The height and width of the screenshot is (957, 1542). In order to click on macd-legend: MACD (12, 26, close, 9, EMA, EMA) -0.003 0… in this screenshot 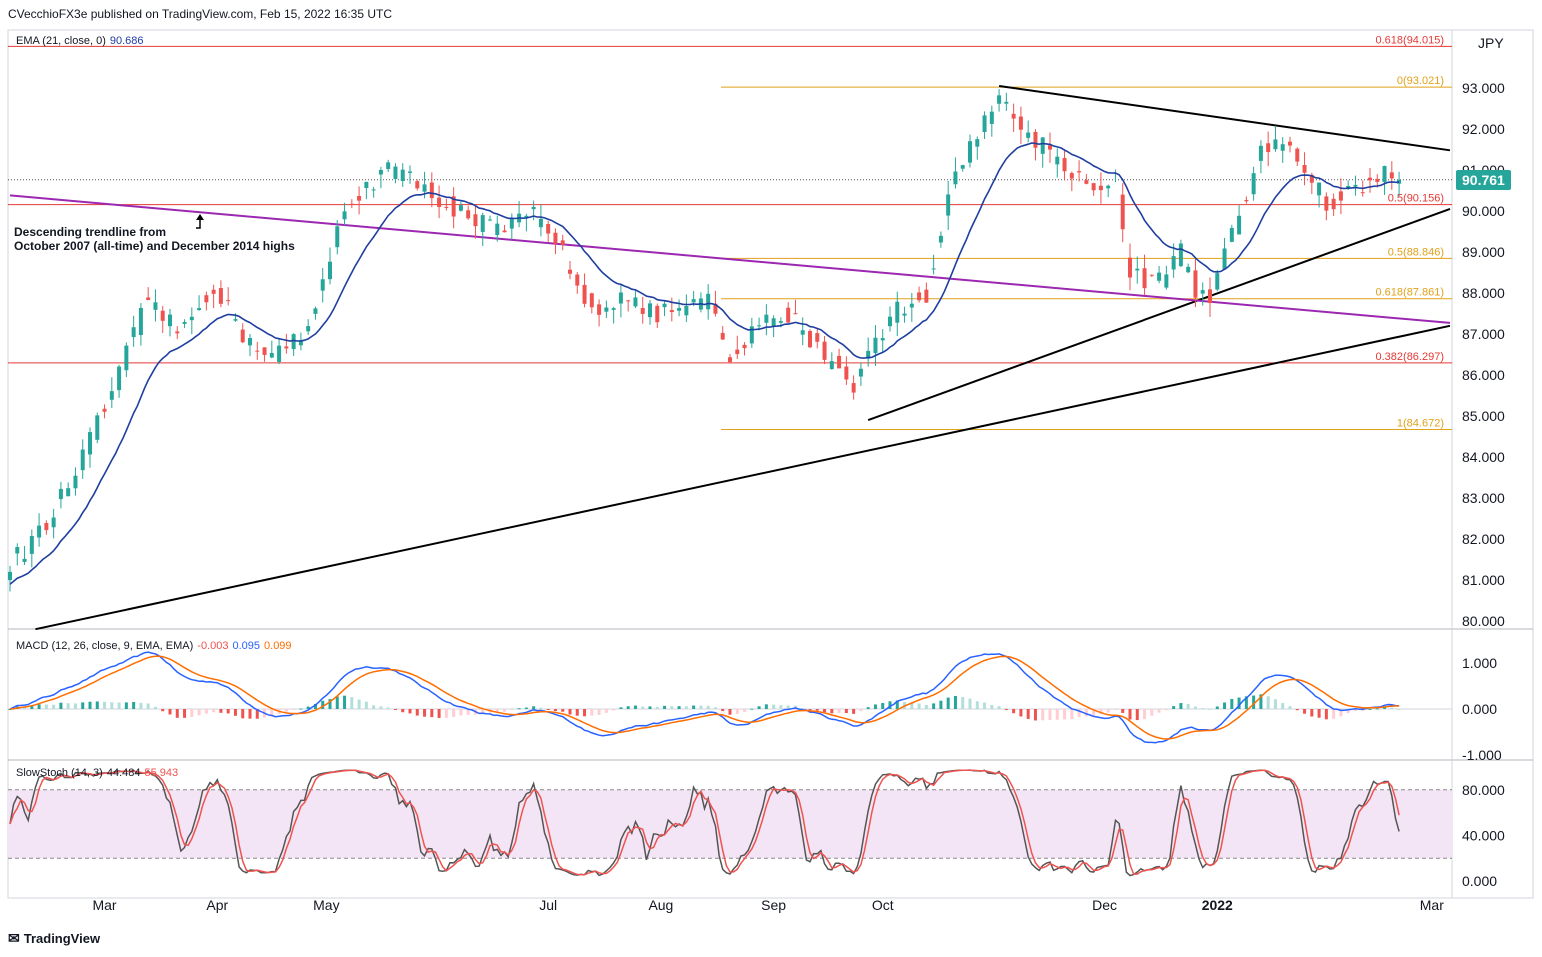, I will do `click(154, 646)`.